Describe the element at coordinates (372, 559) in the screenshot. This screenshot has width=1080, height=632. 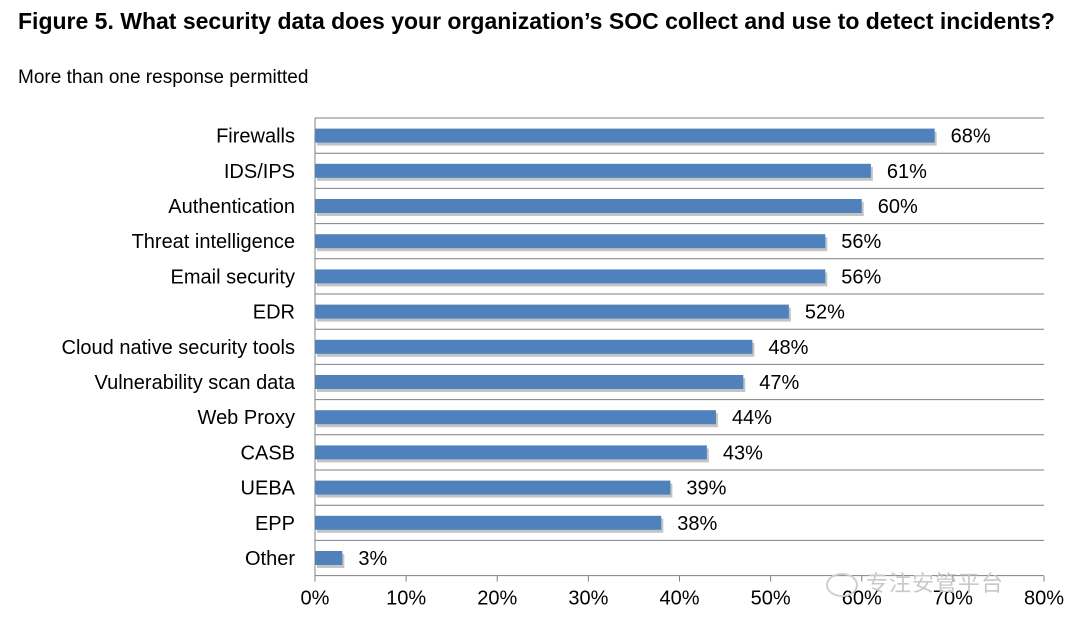
I see `value-label: 3%` at that location.